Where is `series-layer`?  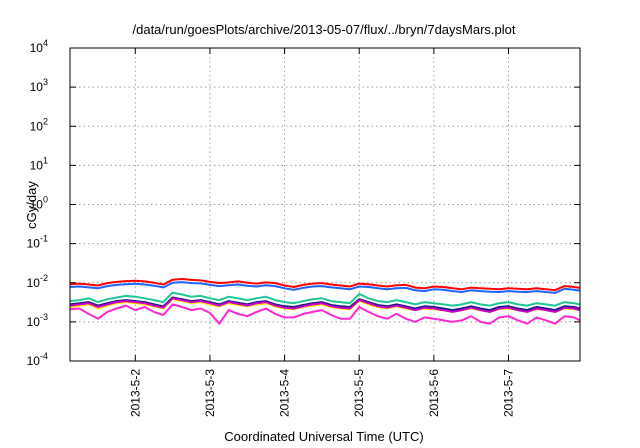
series-layer is located at coordinates (325, 301).